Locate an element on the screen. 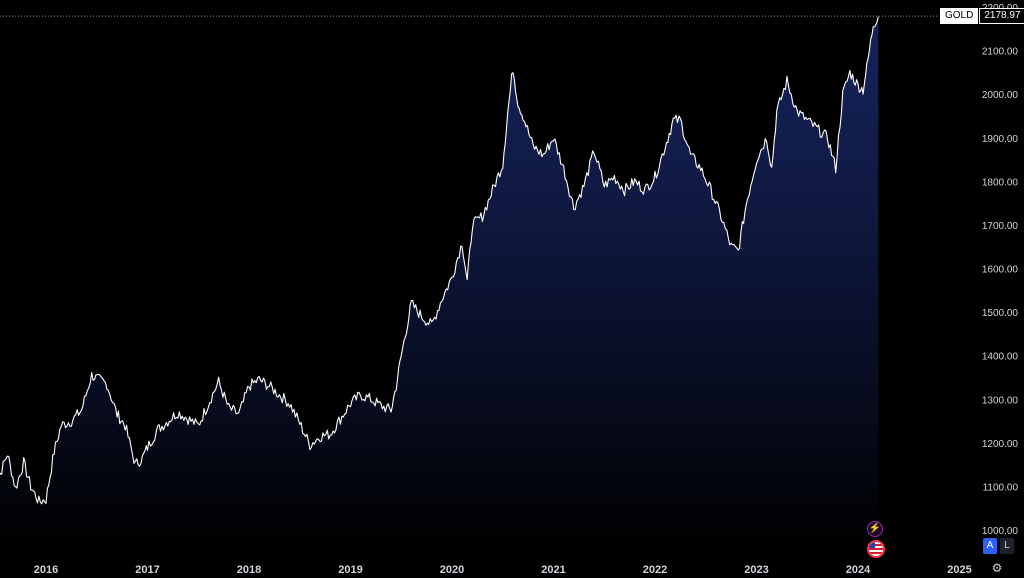  y-tick-label: 1300.00 is located at coordinates (1000, 400).